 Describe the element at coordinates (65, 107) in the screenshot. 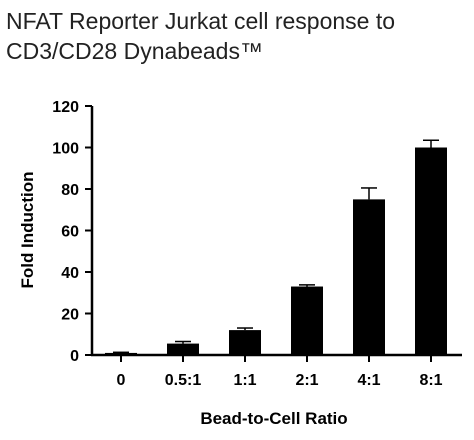

I see `y-tick-label-6: 120` at that location.